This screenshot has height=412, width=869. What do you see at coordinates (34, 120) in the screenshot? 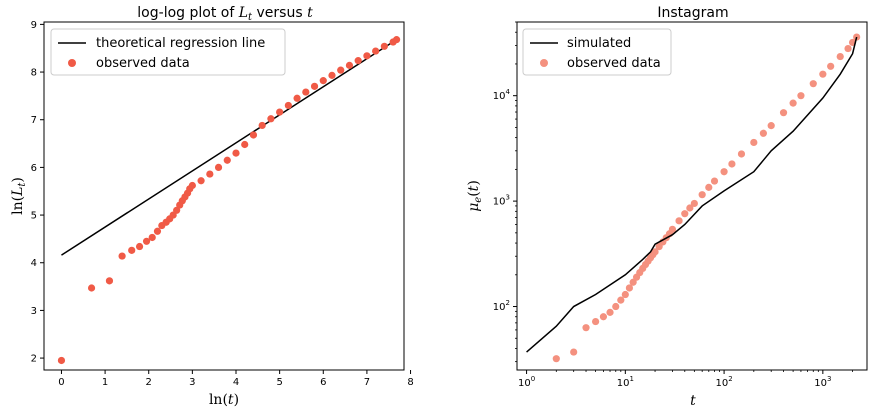
I see `left-y-tick-label: 7` at bounding box center [34, 120].